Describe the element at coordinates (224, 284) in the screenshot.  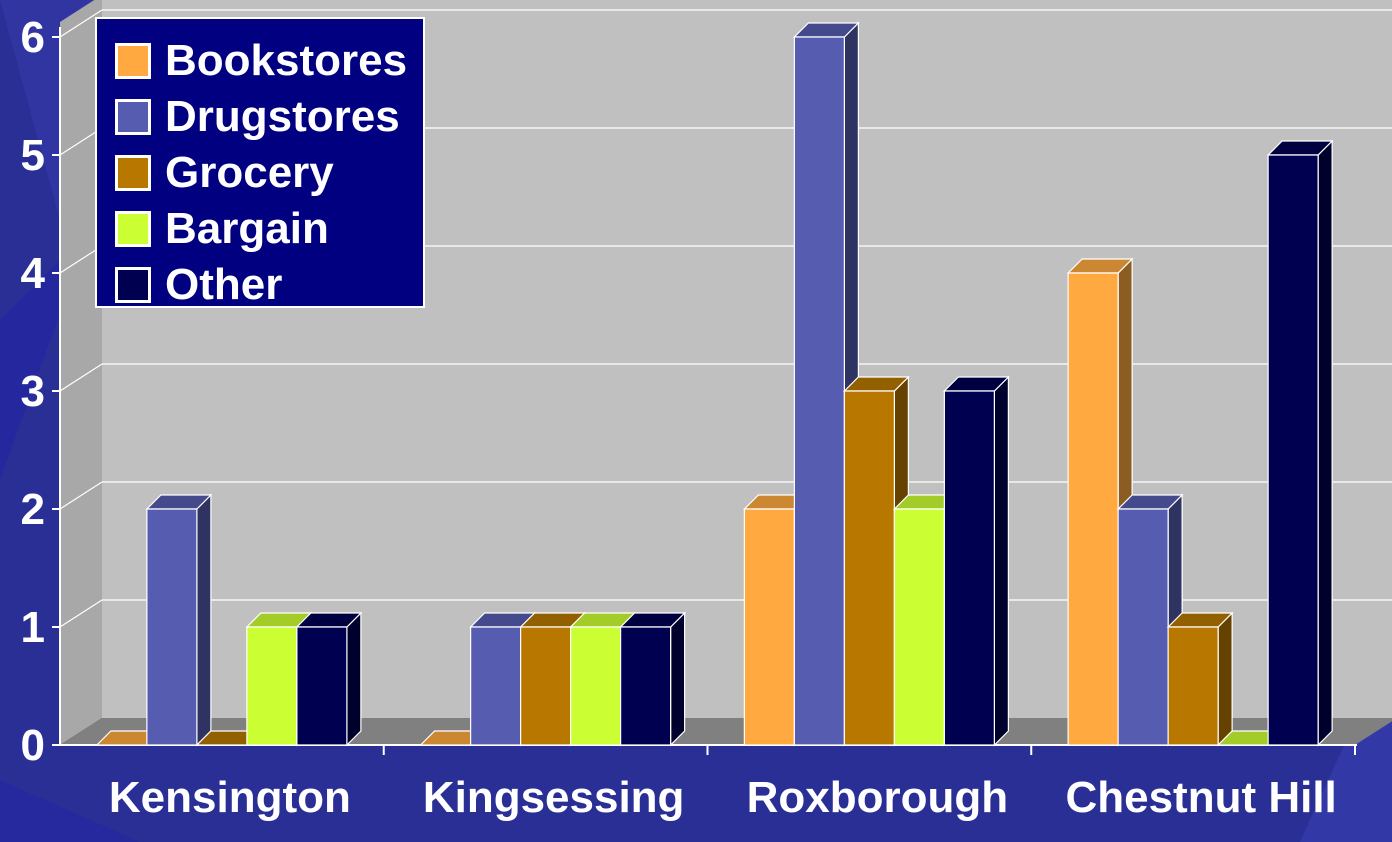
I see `legend-label: Other` at that location.